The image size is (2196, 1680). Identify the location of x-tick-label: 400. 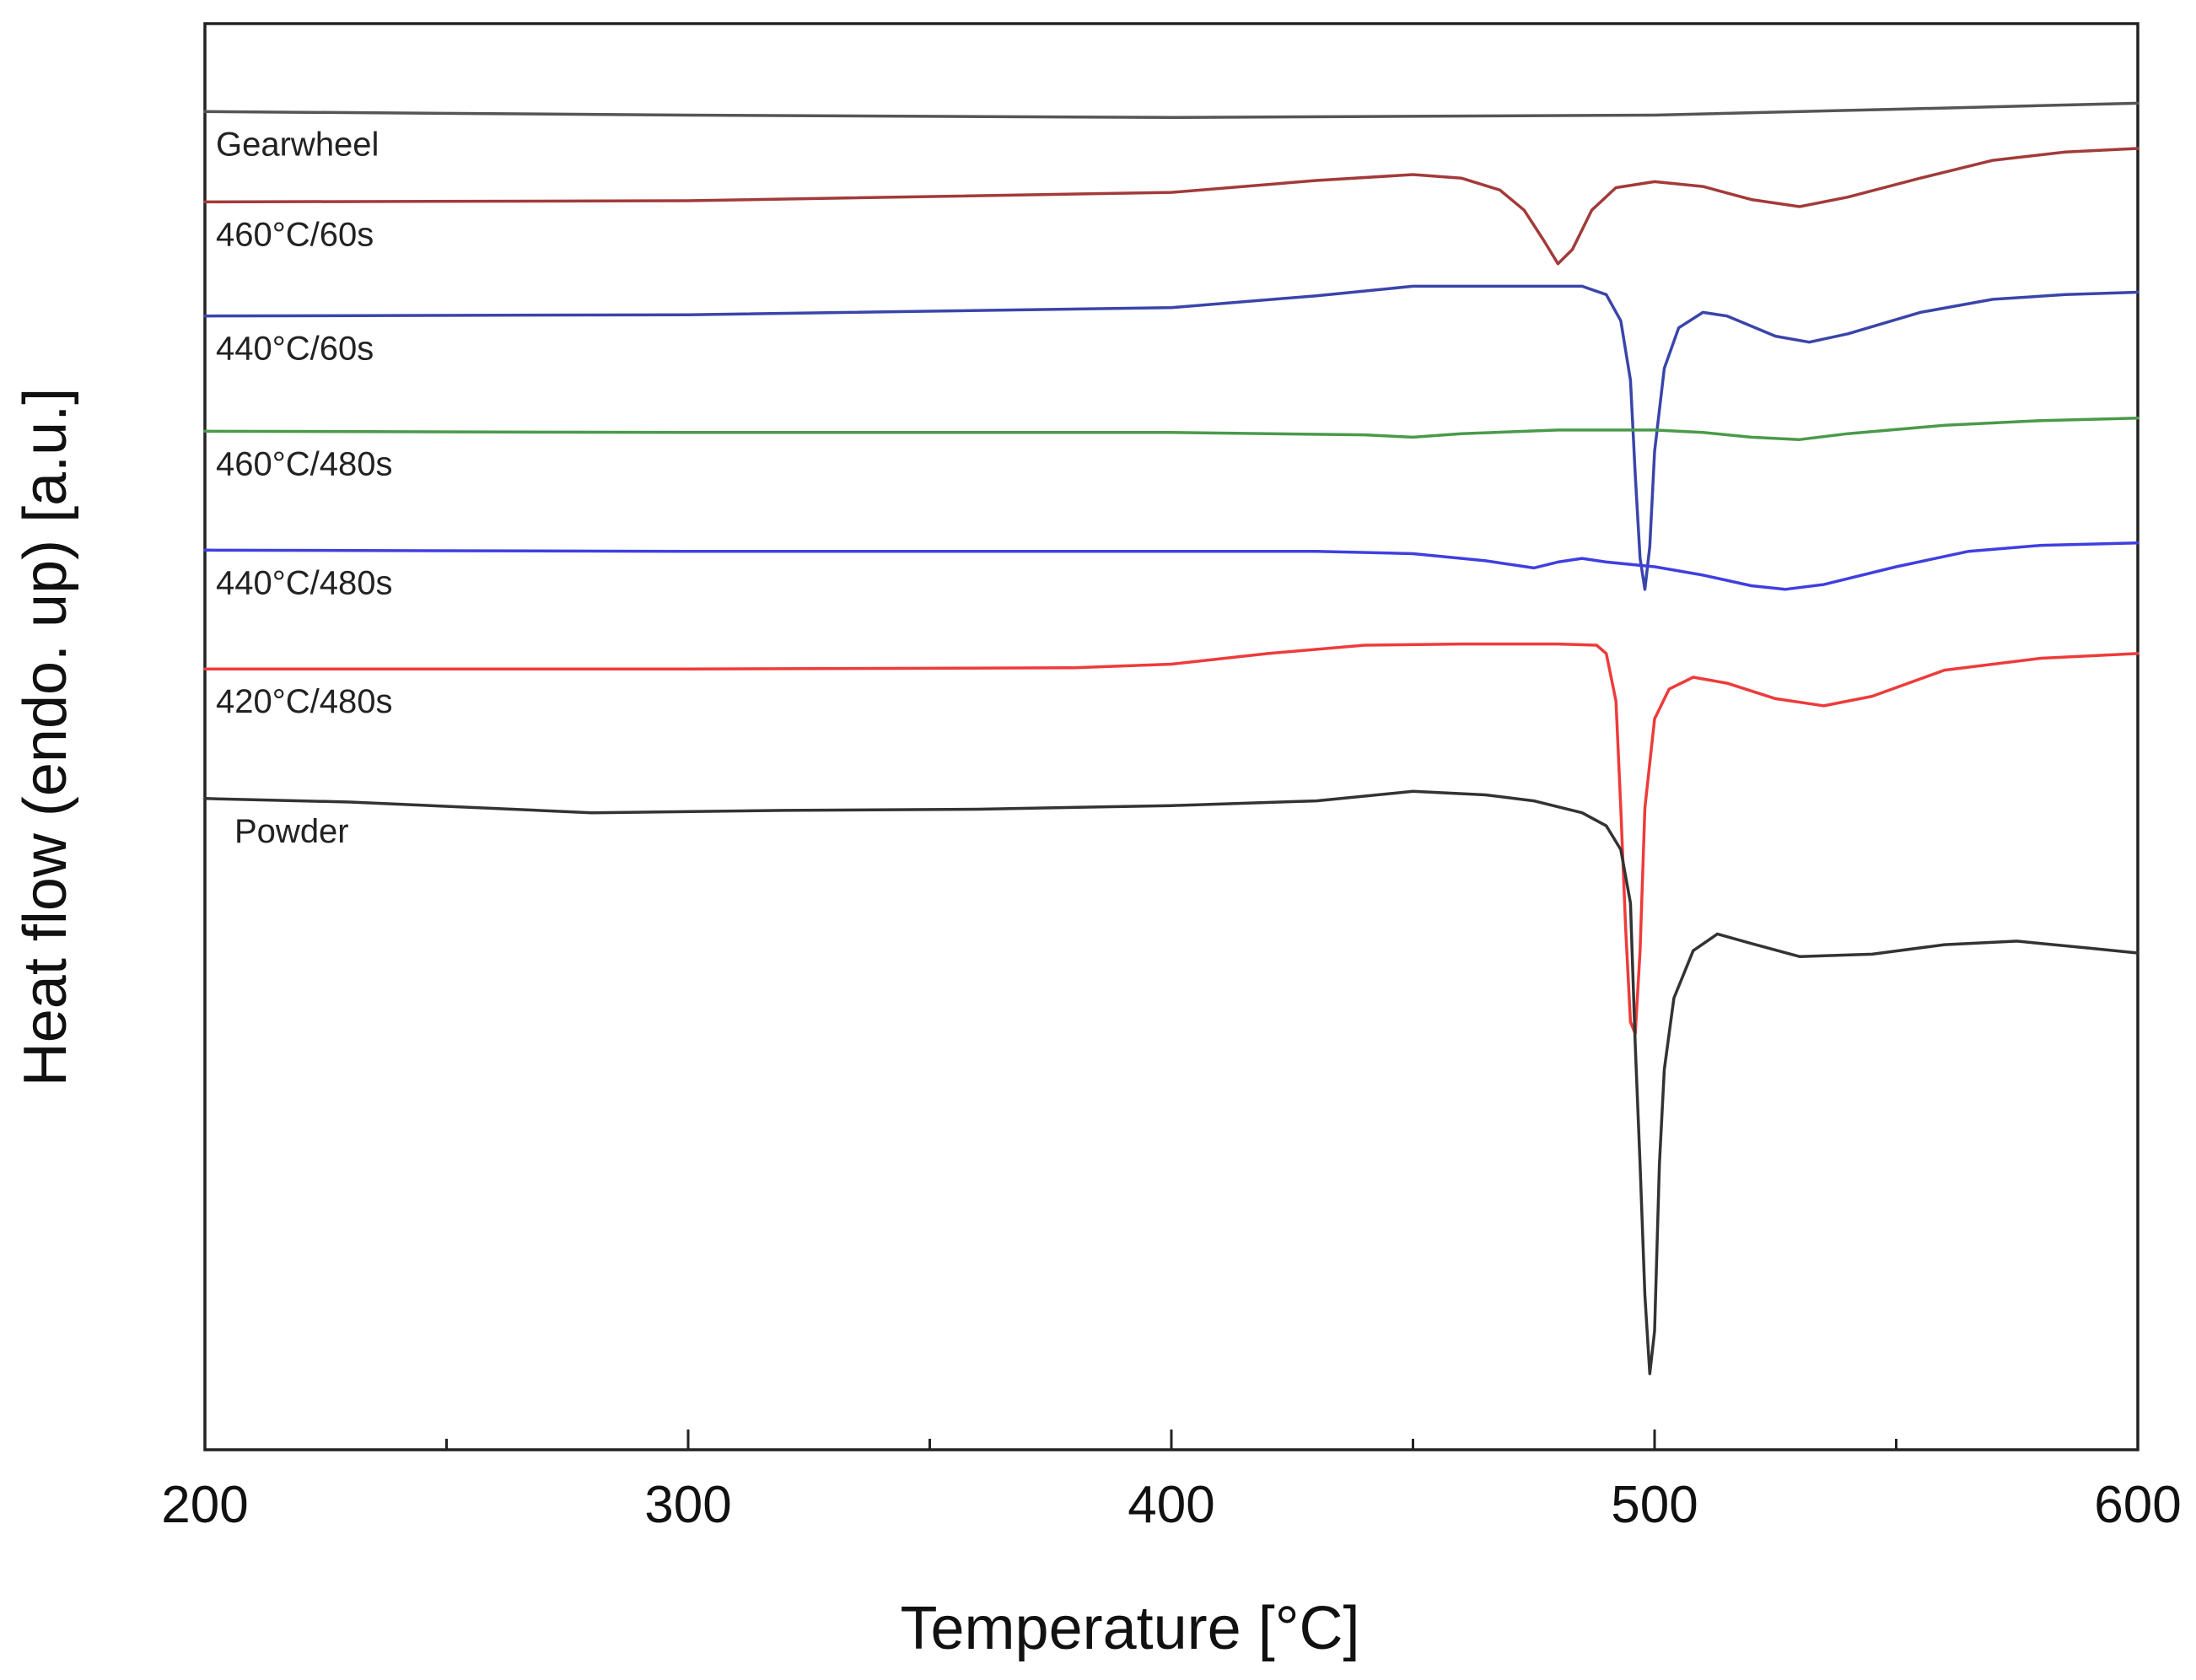
(1171, 1505).